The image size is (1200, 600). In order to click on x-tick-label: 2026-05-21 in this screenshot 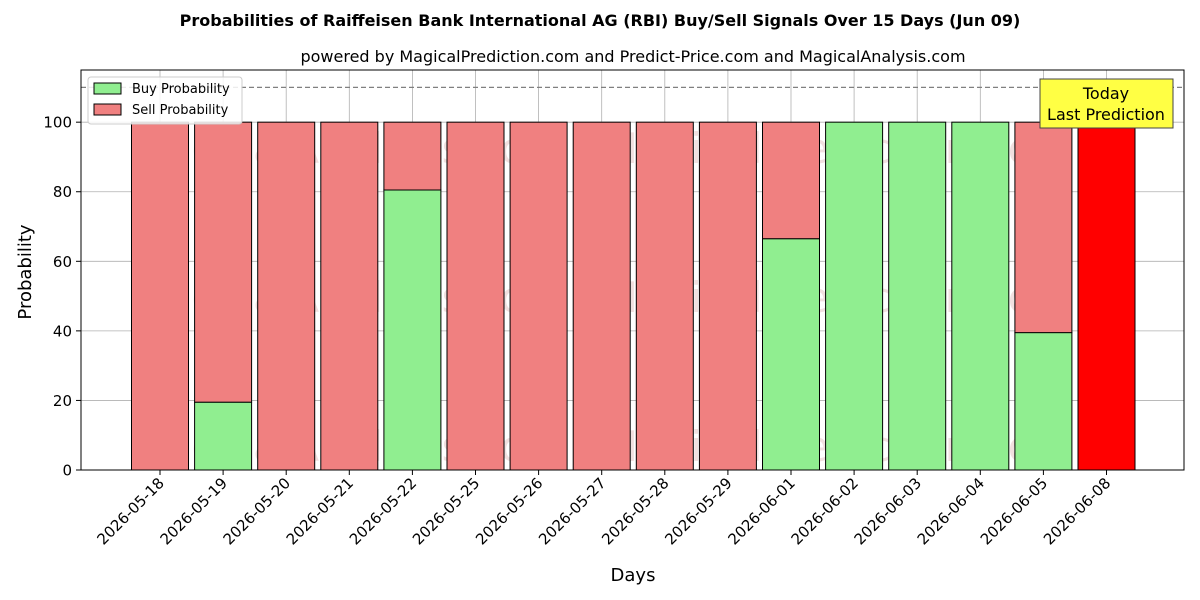, I will do `click(320, 511)`.